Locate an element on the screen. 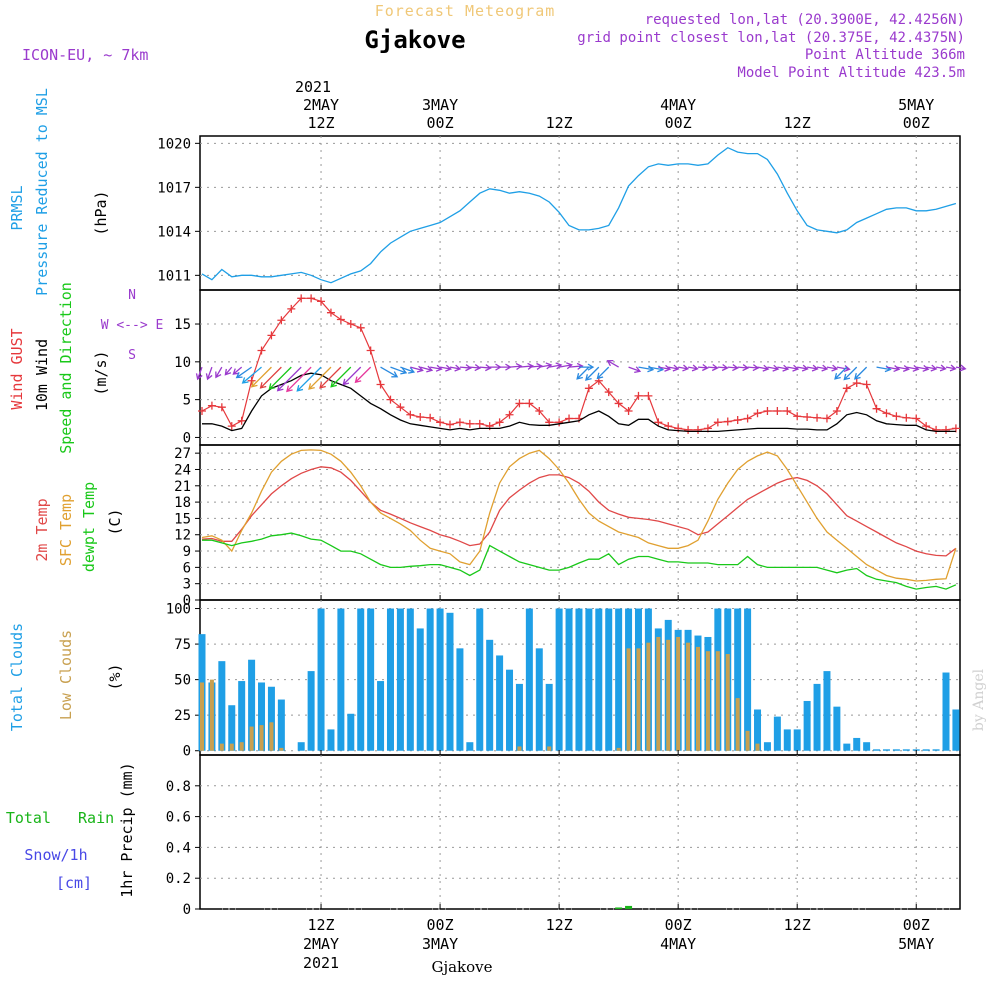 This screenshot has width=1000, height=1000. y-tick-label: 1020 is located at coordinates (174, 144).